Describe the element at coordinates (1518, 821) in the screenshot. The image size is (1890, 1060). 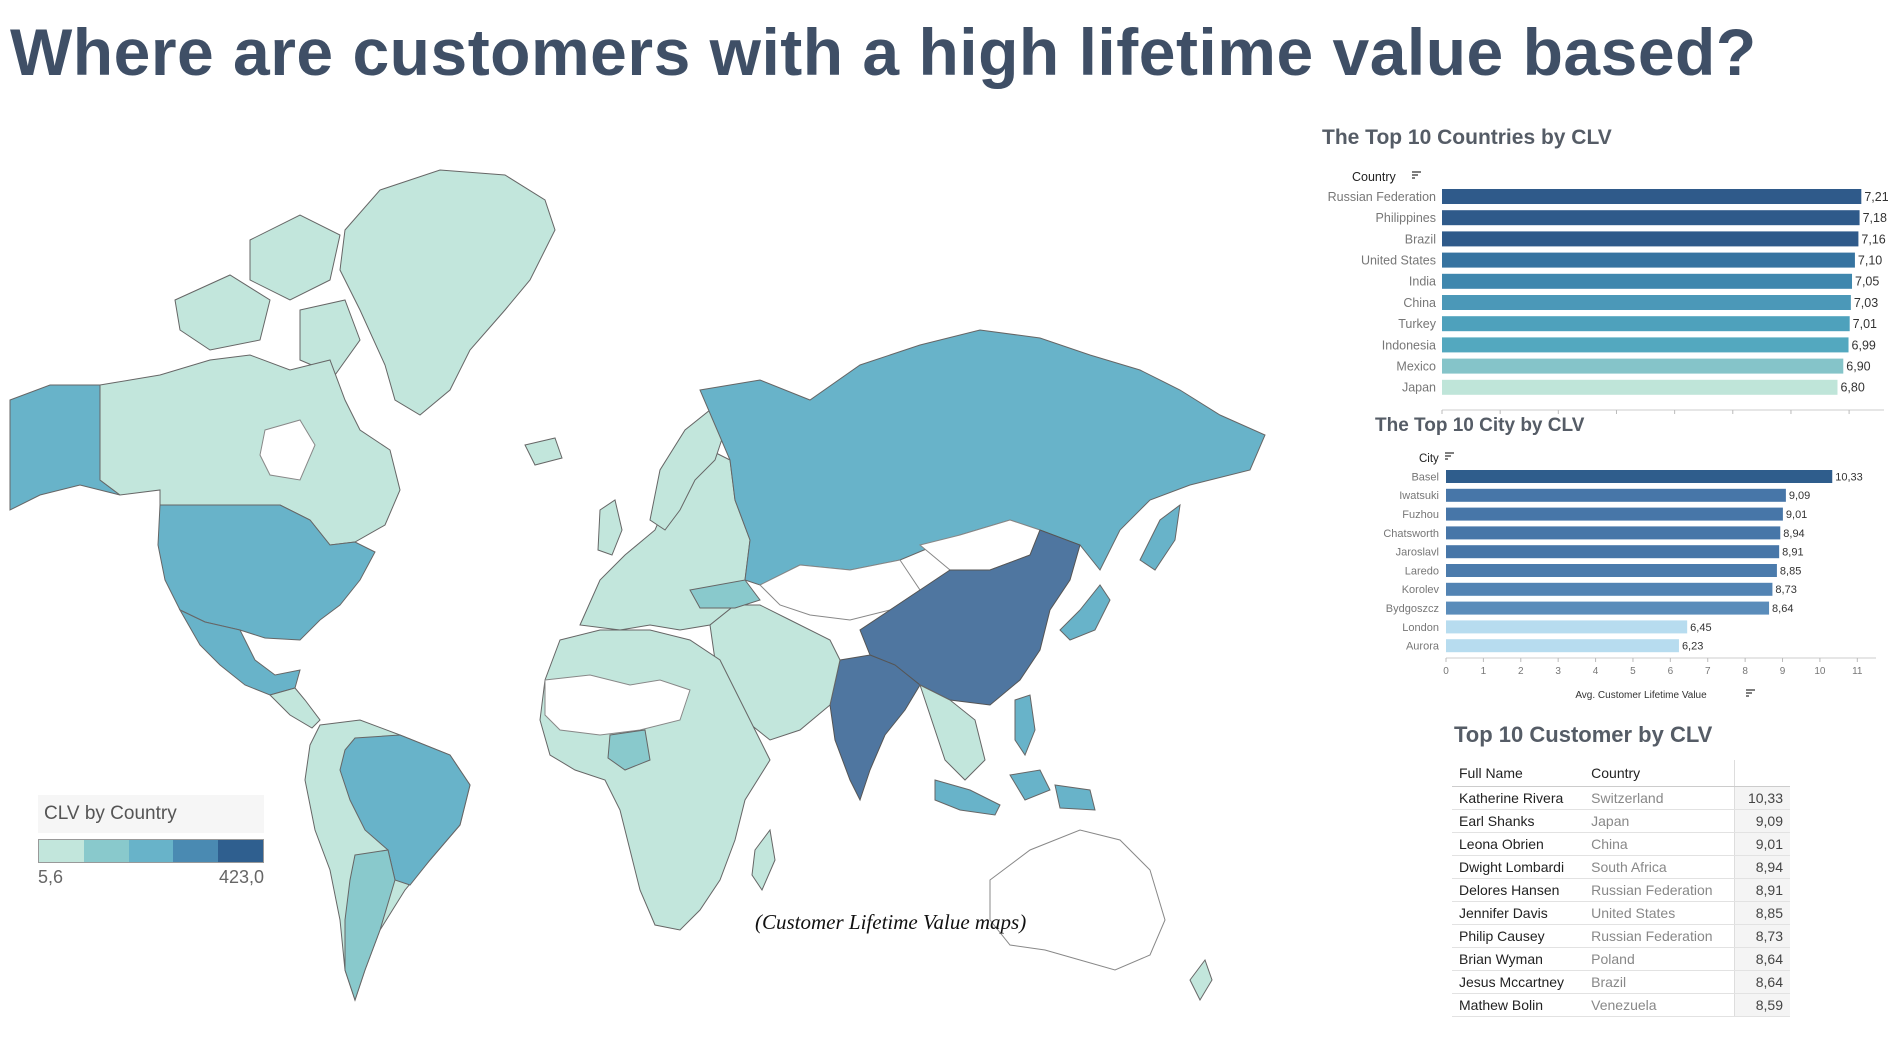
I see `cell-full-name: Earl Shanks` at that location.